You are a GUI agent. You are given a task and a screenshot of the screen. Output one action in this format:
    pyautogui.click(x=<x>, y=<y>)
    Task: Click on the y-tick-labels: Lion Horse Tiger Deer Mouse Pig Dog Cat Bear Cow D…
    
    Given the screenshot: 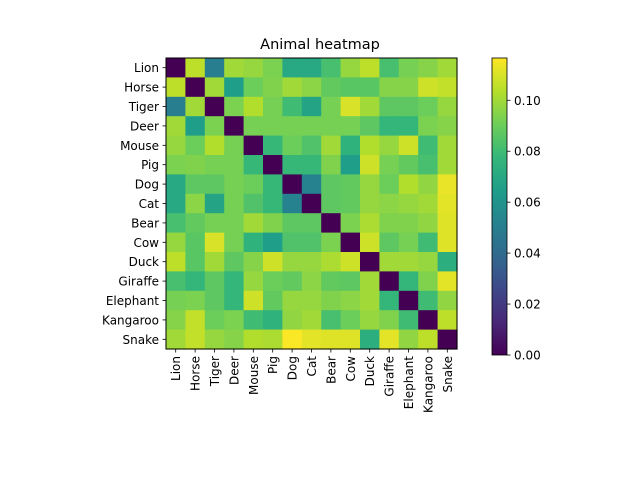 What is the action you would take?
    pyautogui.click(x=134, y=204)
    